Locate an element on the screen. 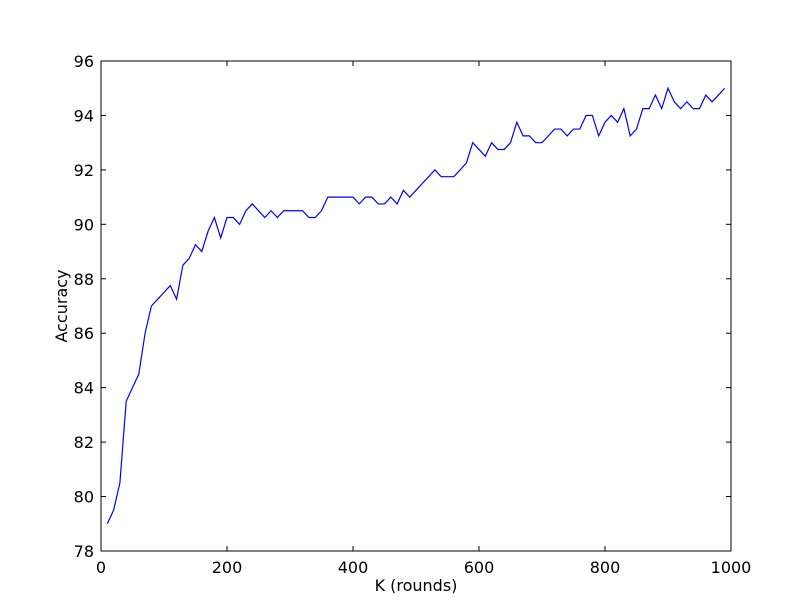 The height and width of the screenshot is (612, 812). y-tick-label: 92 is located at coordinates (84, 170).